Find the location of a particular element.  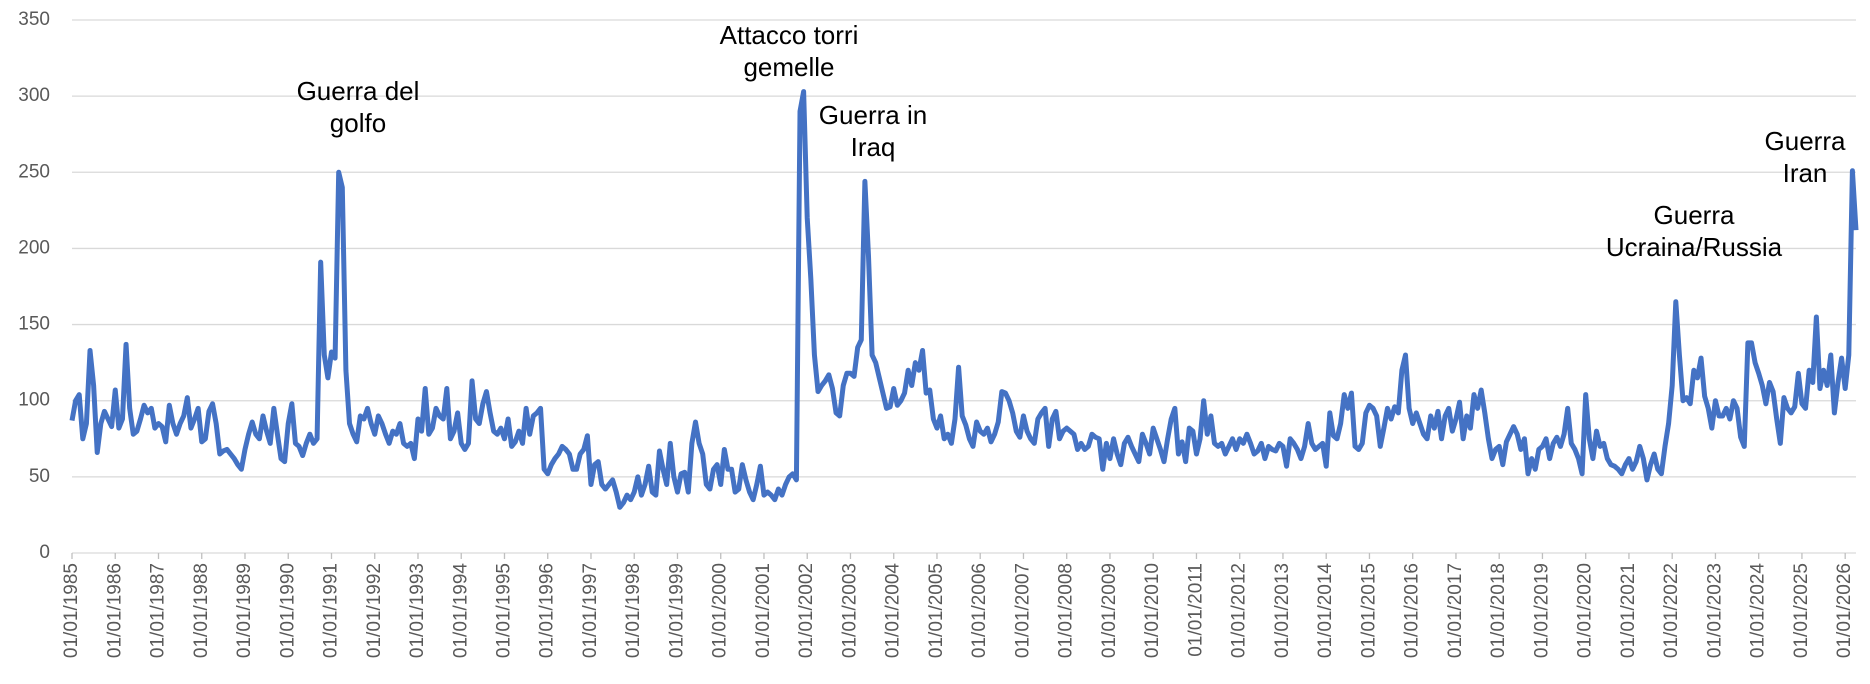

x-tick-label: 01/01/1985 is located at coordinates (71, 610).